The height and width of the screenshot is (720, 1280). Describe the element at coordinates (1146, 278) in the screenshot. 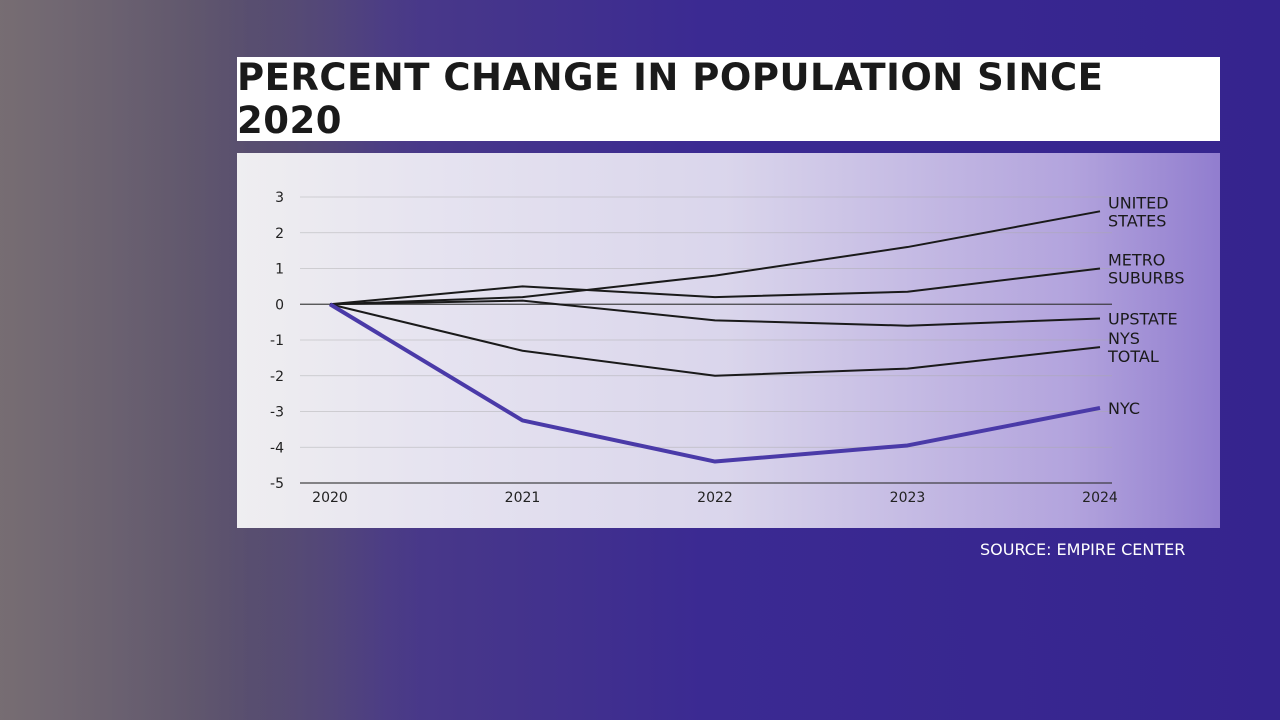

I see `series-label: SUBURBS` at that location.